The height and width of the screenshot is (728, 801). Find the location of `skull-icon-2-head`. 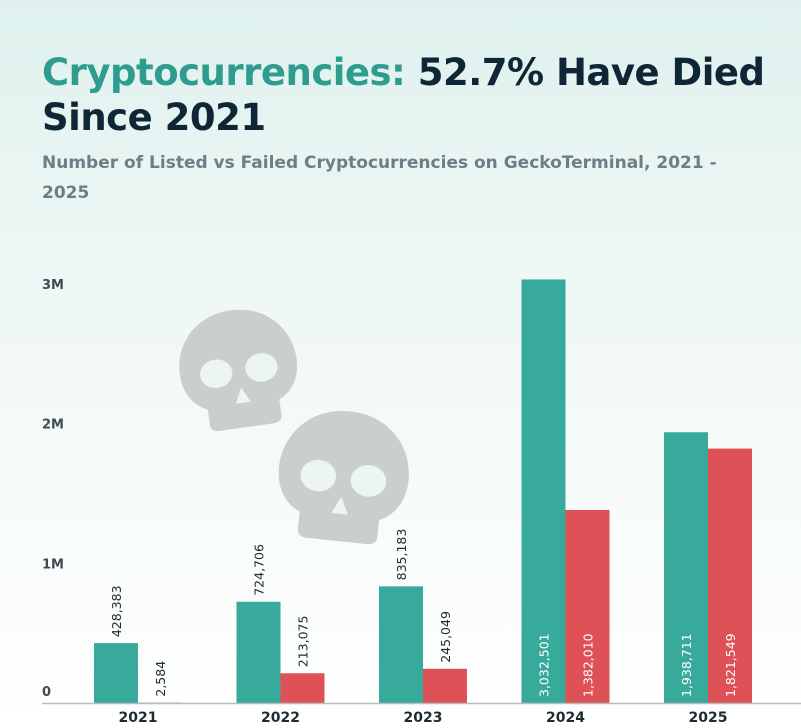

skull-icon-2-head is located at coordinates (343, 478).